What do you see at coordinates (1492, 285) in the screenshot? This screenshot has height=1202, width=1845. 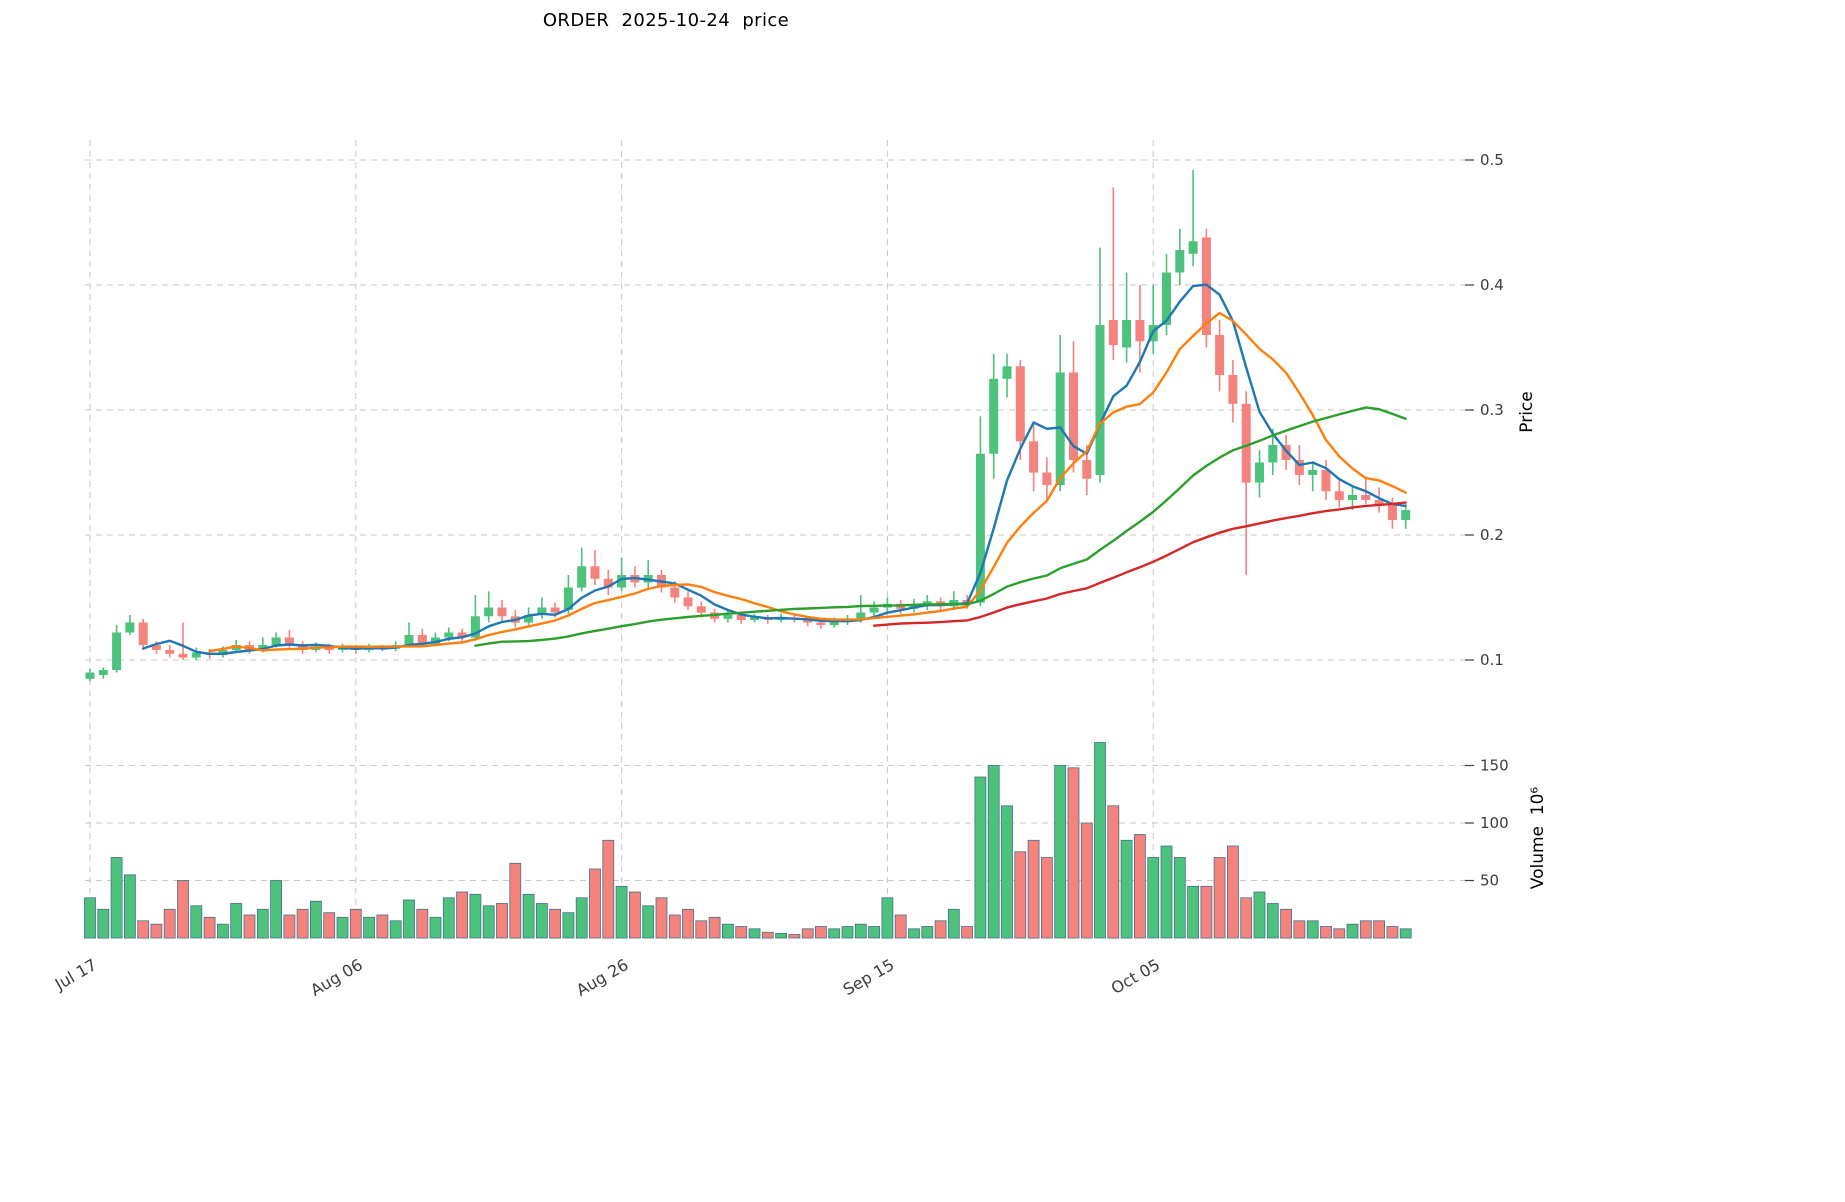 I see `price-tick-label: 0.4` at bounding box center [1492, 285].